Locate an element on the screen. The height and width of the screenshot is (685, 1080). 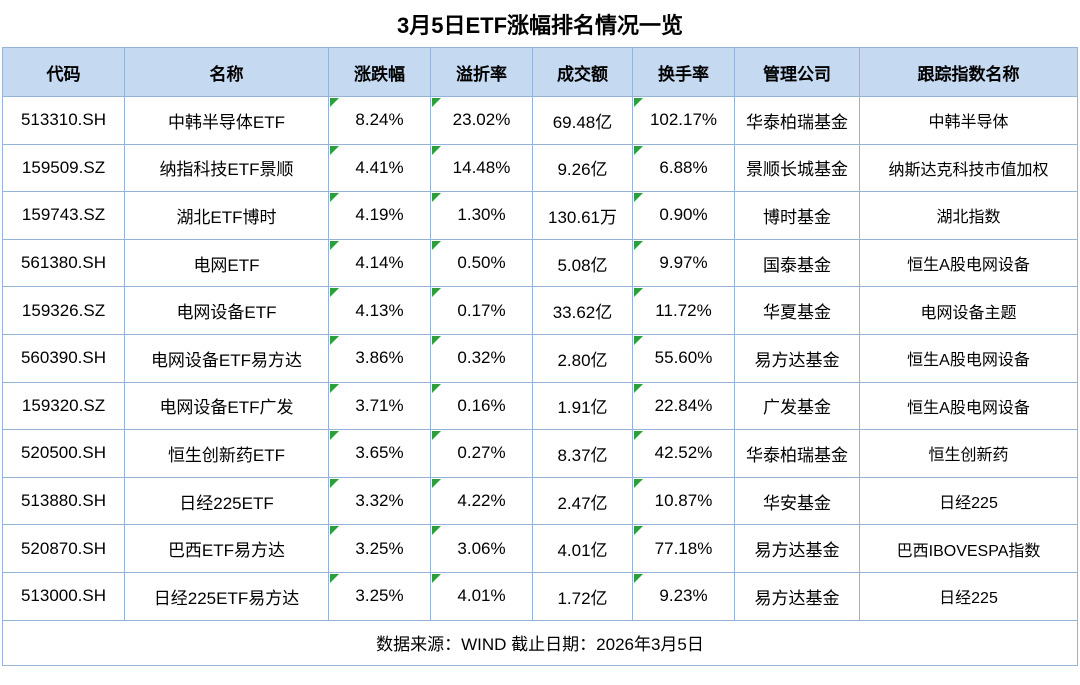
cell-volume: 4.01亿 is located at coordinates (582, 548).